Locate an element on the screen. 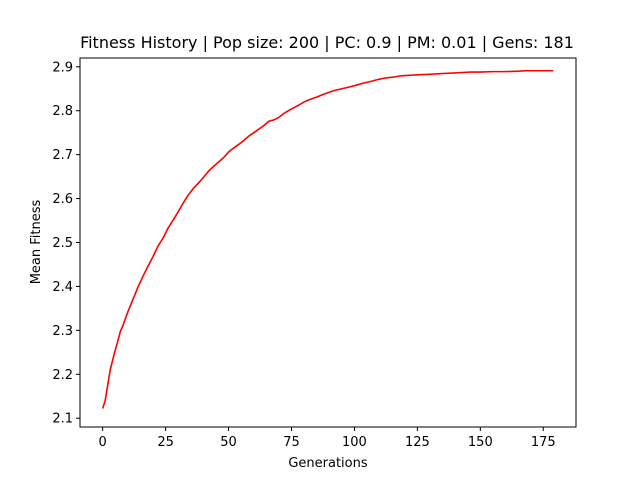 This screenshot has height=480, width=640. y-tick-label: 2.3 is located at coordinates (62, 331).